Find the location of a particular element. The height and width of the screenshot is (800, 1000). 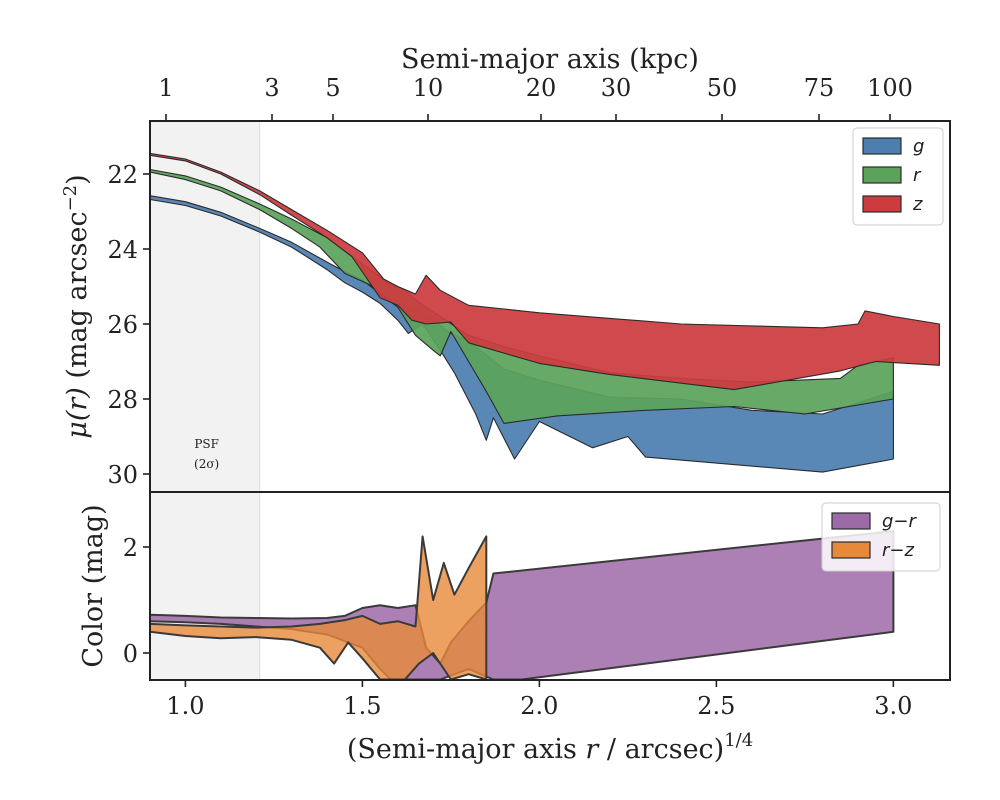

psf-sublabel: (2σ) is located at coordinates (206, 464).